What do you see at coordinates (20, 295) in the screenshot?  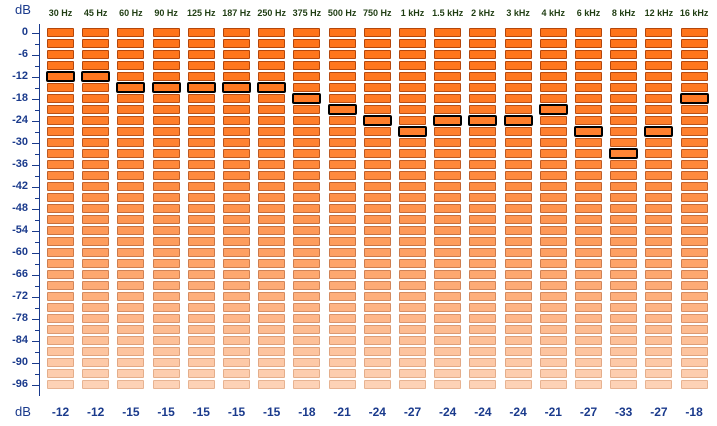 I see `y-tick-label: -72` at bounding box center [20, 295].